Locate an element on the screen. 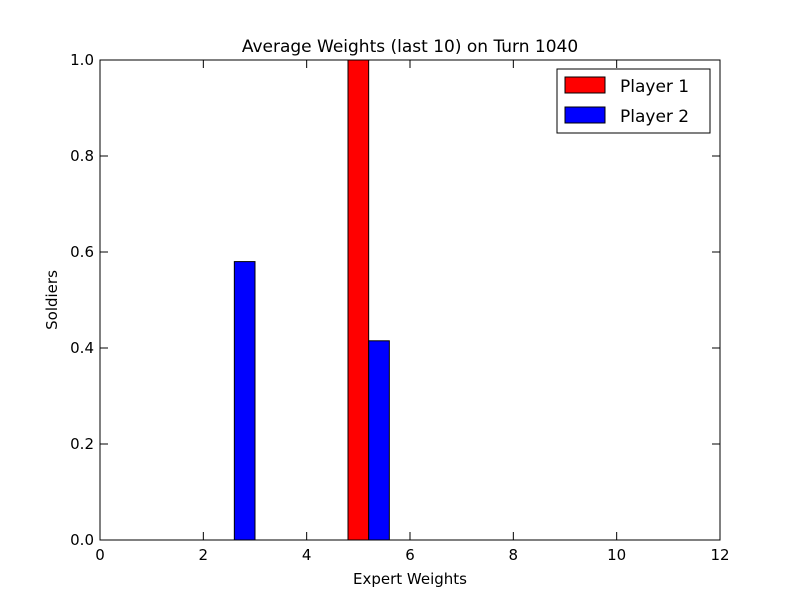  x-tick-label: 12 is located at coordinates (719, 555).